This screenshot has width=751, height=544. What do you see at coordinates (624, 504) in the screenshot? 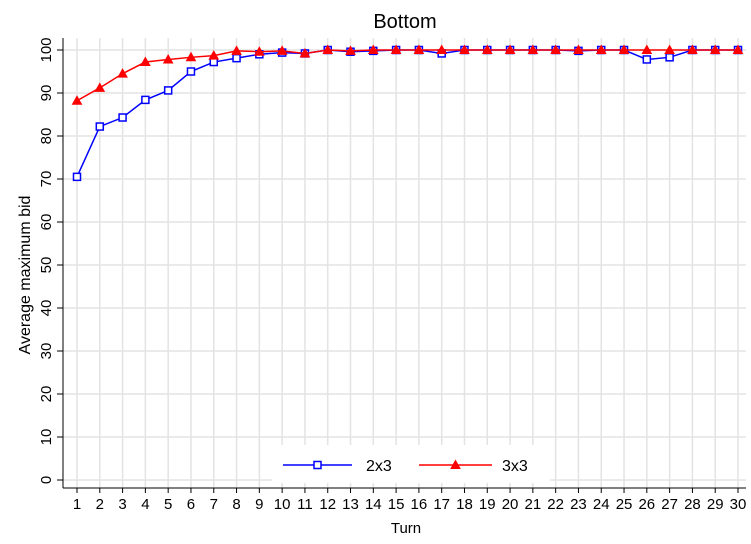
I see `x-tick-label: 25` at bounding box center [624, 504].